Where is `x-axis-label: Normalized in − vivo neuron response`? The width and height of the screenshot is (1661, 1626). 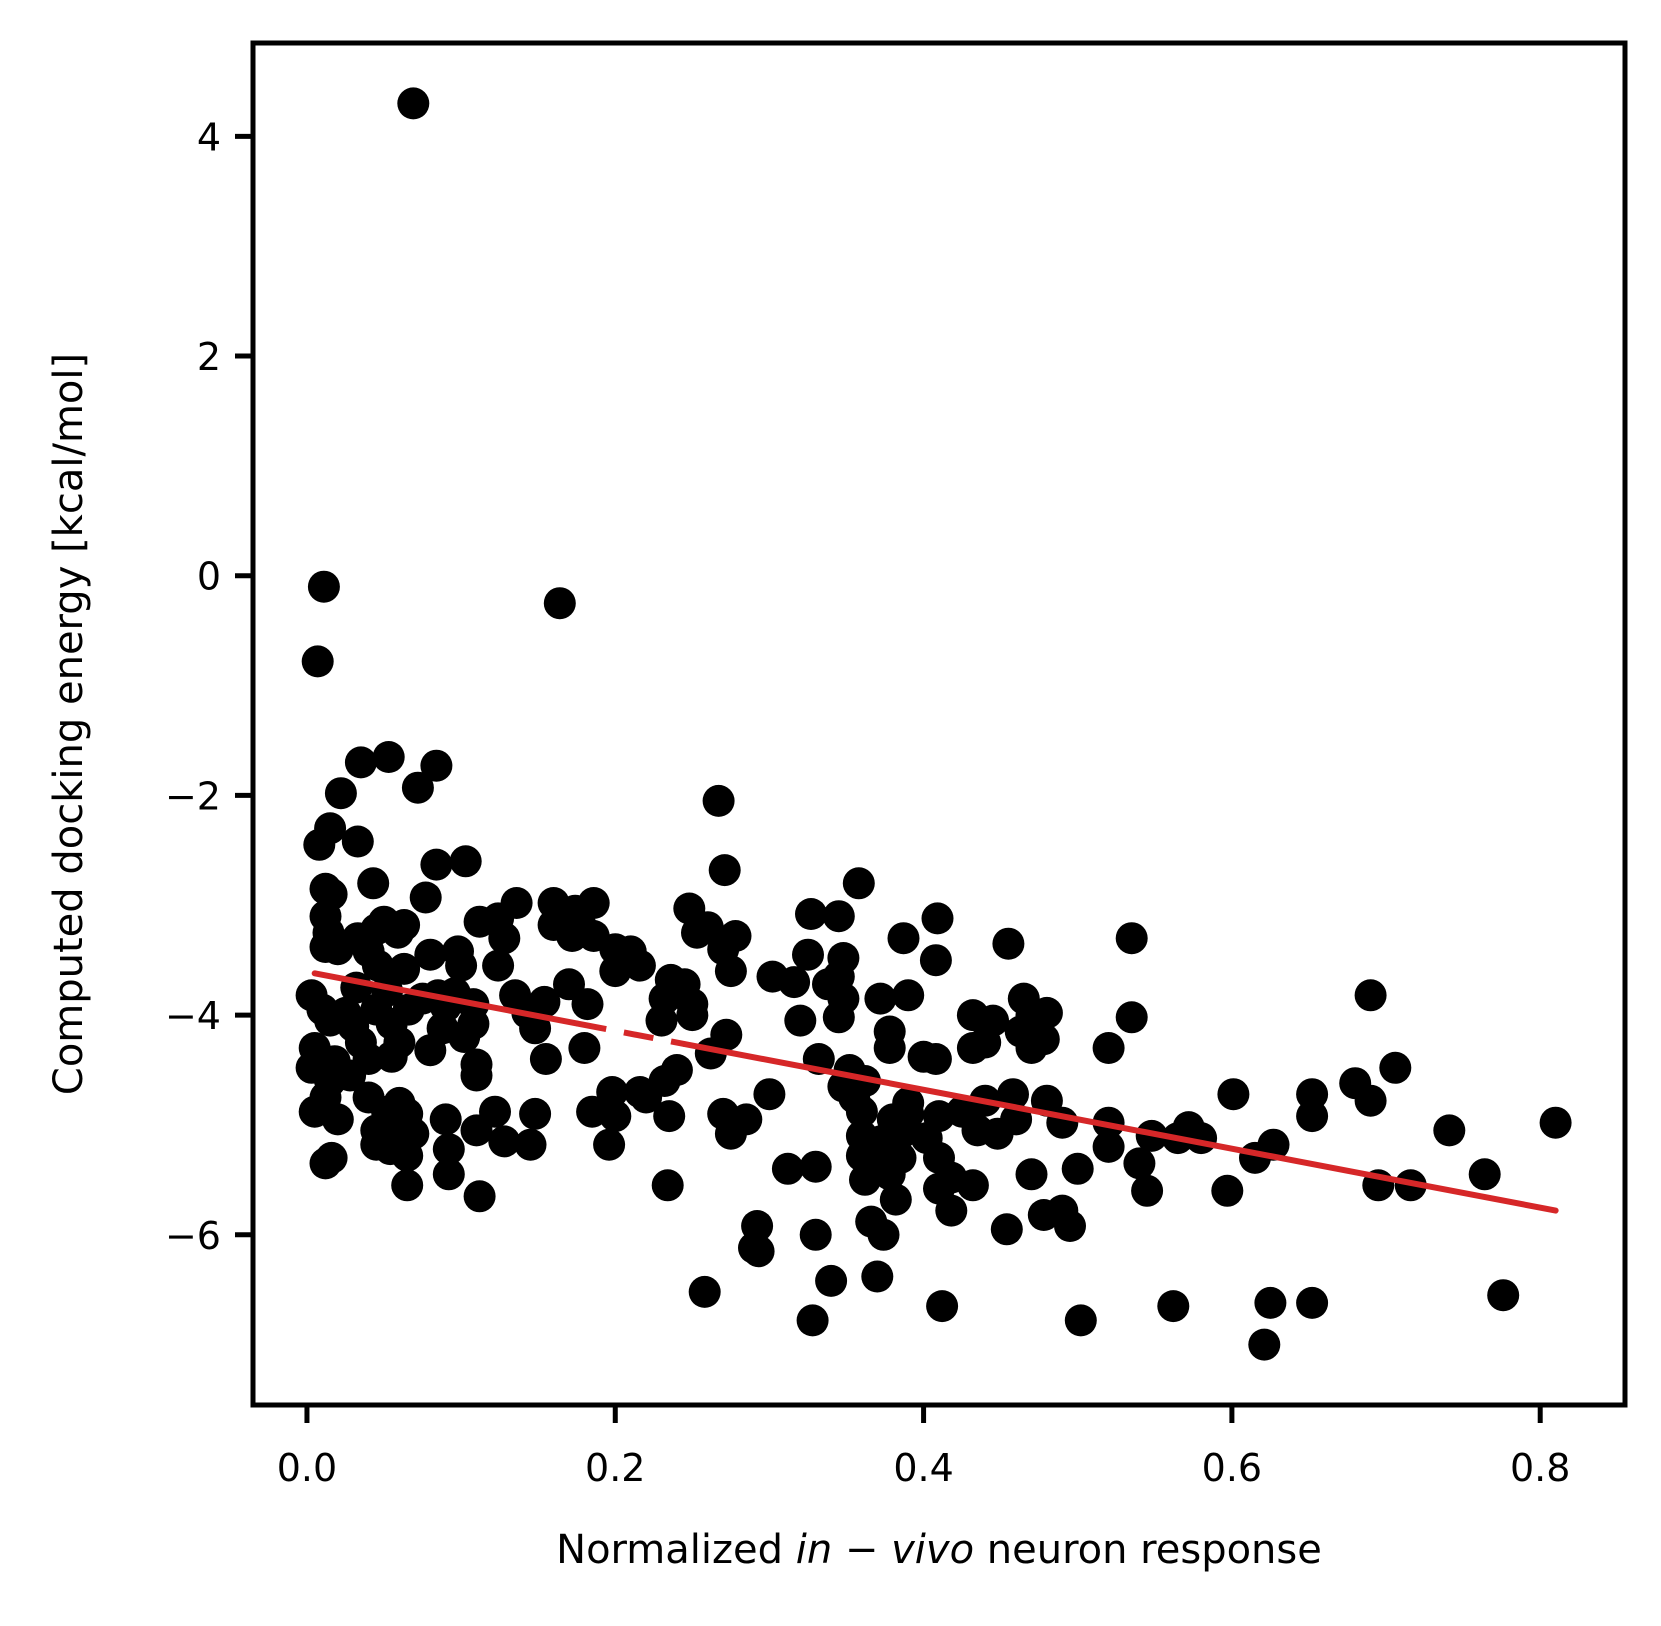 x-axis-label: Normalized in − vivo neuron response is located at coordinates (939, 1550).